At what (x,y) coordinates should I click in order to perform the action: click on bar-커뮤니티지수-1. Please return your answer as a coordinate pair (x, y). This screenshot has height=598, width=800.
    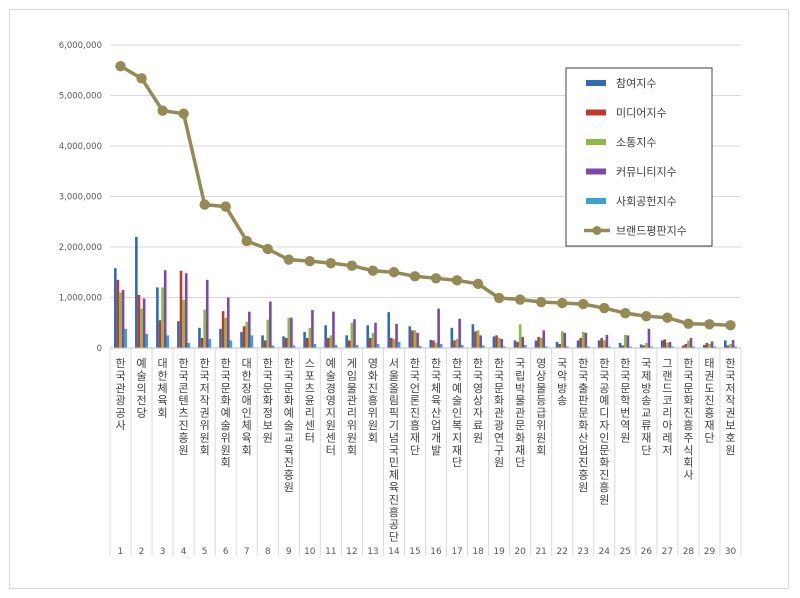
    Looking at the image, I should click on (123, 318).